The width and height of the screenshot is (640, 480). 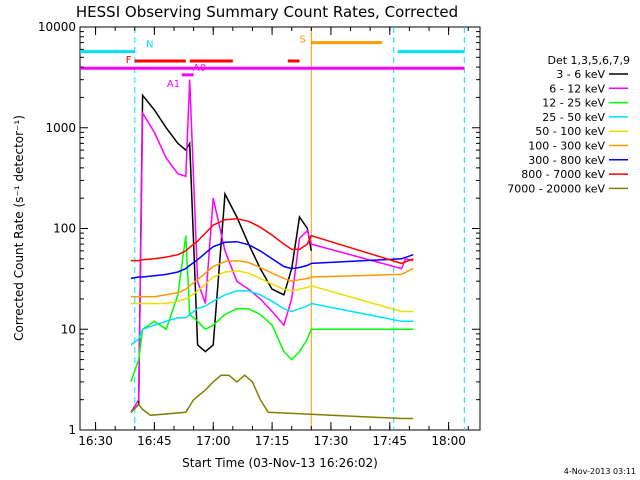 I want to click on x-axis-label: Start Time (03-Nov-13 16:26:02), so click(x=280, y=463).